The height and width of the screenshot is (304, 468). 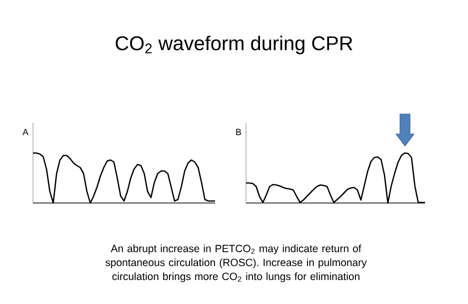 What do you see at coordinates (25, 132) in the screenshot?
I see `chart-subtitle: A` at bounding box center [25, 132].